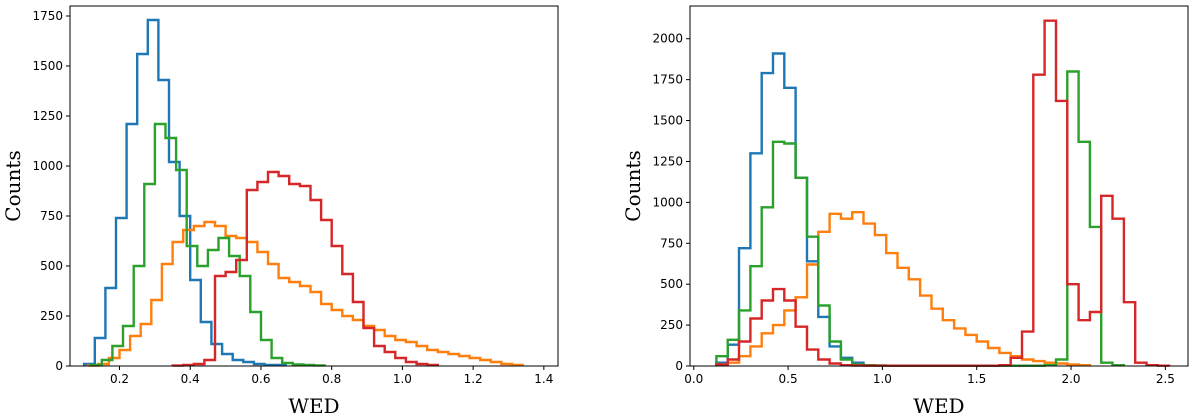 The height and width of the screenshot is (419, 1200). Describe the element at coordinates (976, 379) in the screenshot. I see `x-tick-label: 1.5` at that location.